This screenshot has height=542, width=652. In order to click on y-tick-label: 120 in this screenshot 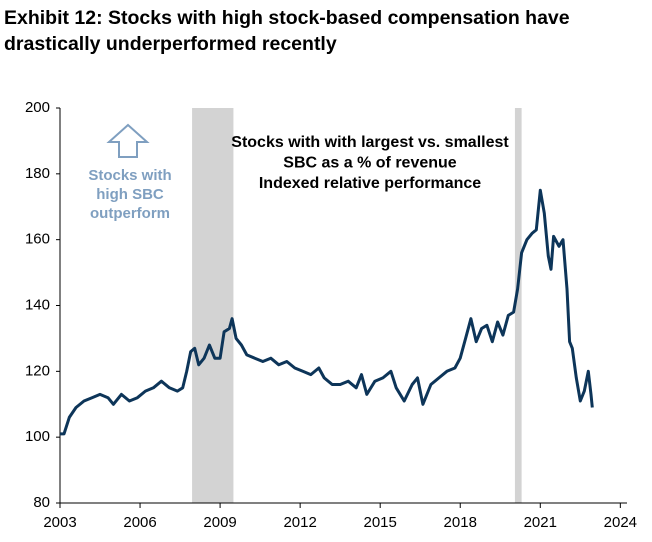, I will do `click(37, 370)`.